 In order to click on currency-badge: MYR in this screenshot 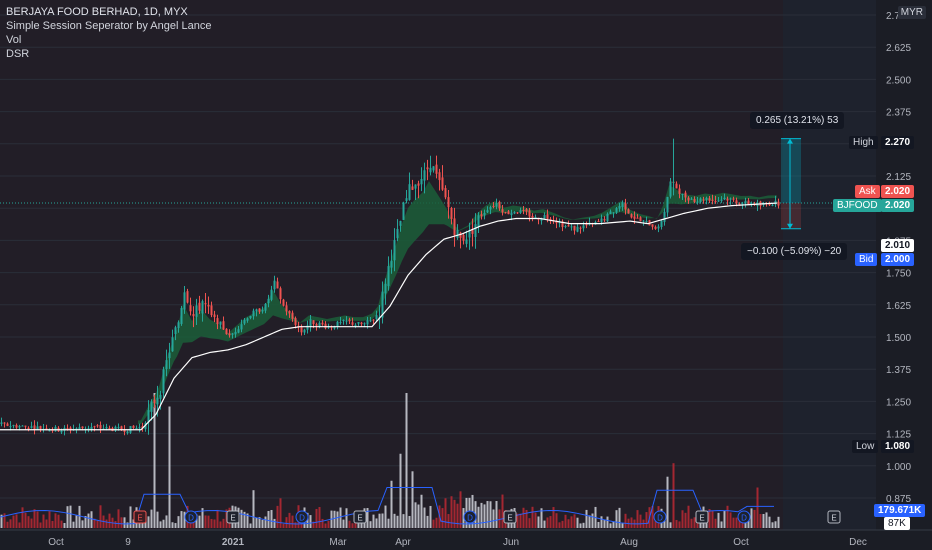, I will do `click(911, 12)`.